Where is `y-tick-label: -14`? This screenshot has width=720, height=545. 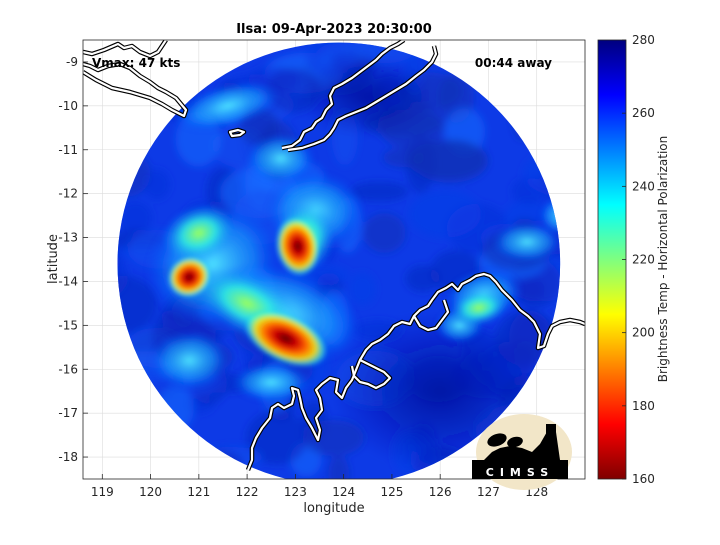 y-tick-label: -14 is located at coordinates (68, 281).